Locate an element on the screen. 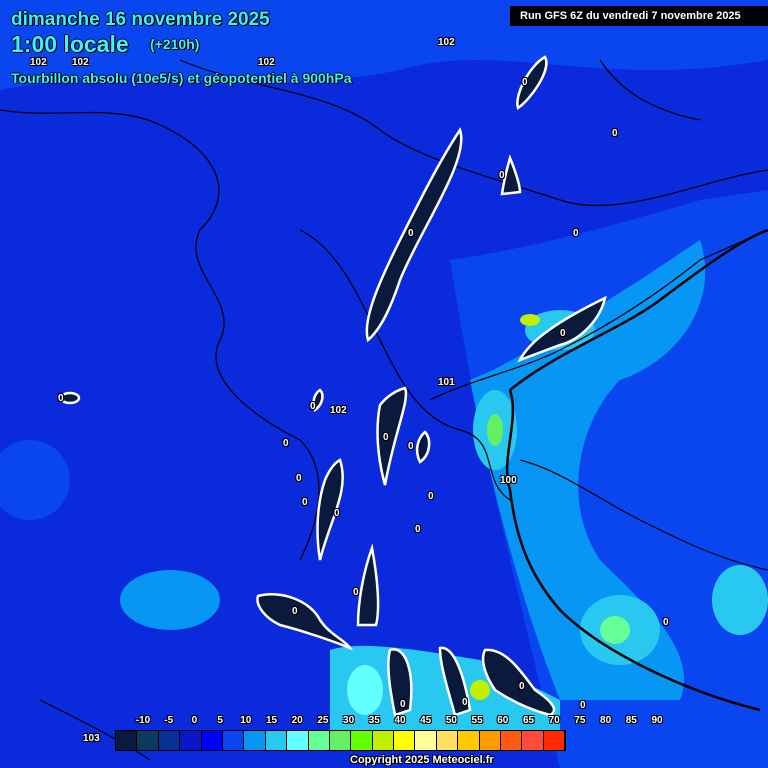 The width and height of the screenshot is (768, 768). forecast-lead: (+210h) is located at coordinates (175, 44).